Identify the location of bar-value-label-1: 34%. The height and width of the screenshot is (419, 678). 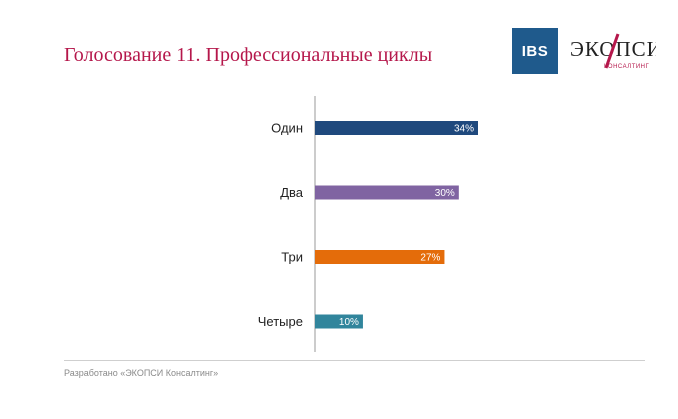
(464, 129).